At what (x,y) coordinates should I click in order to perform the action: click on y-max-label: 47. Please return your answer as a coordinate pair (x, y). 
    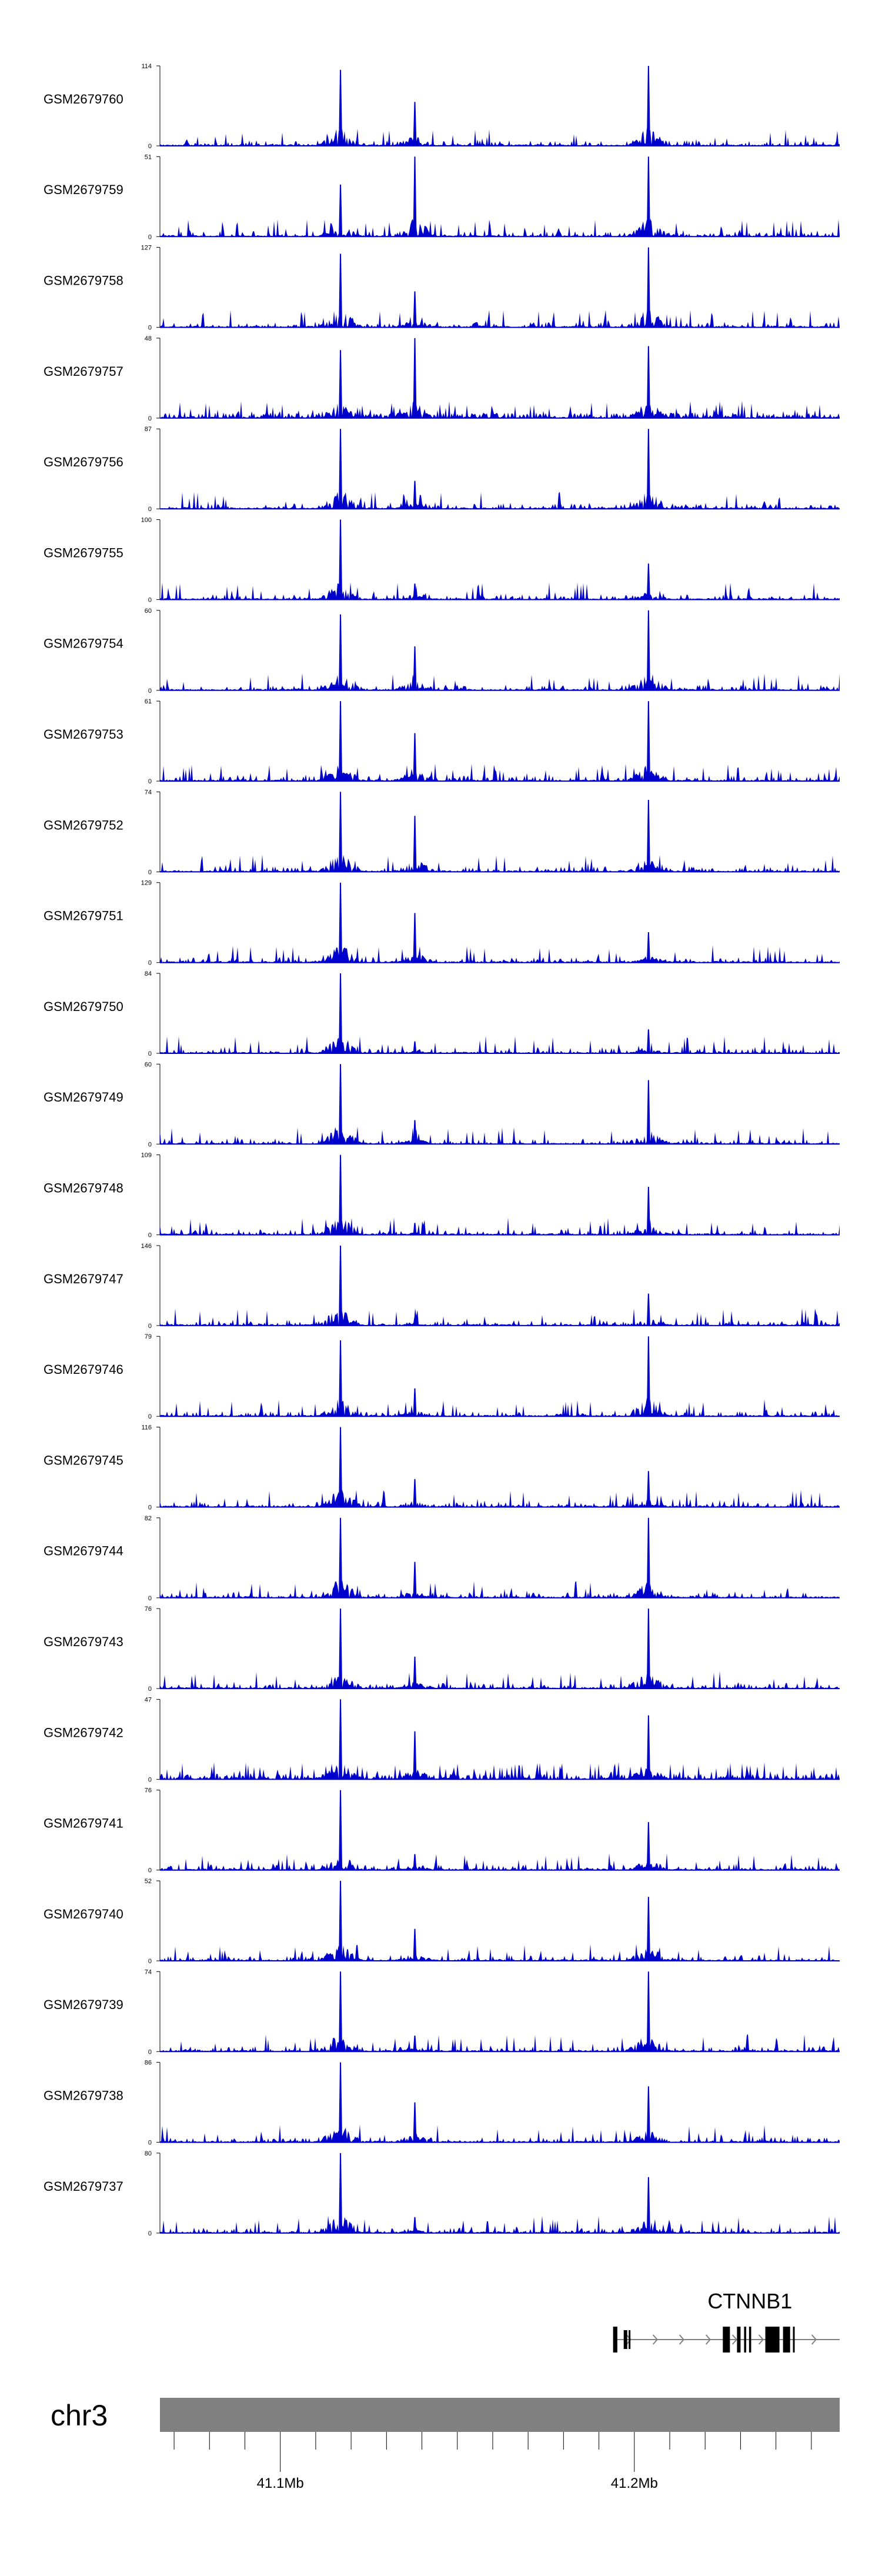
    Looking at the image, I should click on (148, 1699).